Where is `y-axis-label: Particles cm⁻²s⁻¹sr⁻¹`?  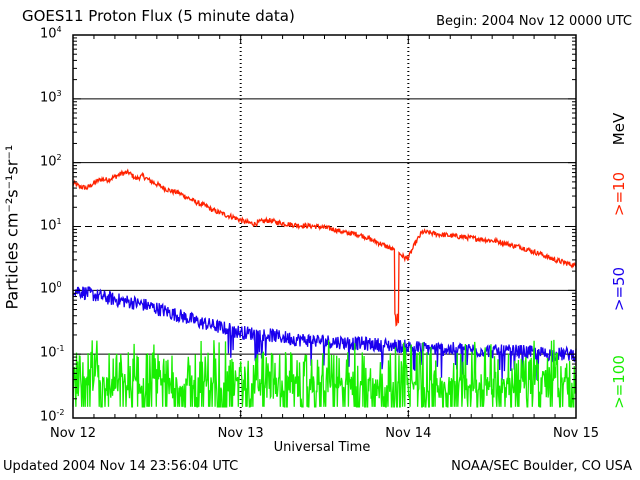 y-axis-label: Particles cm⁻²s⁻¹sr⁻¹ is located at coordinates (12, 227).